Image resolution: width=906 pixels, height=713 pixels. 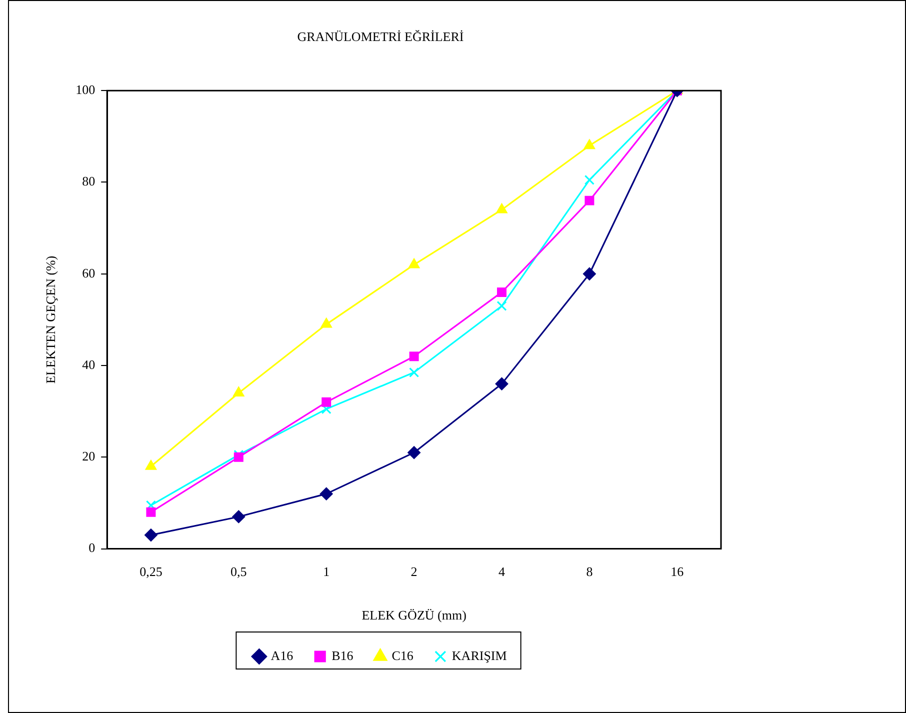 What do you see at coordinates (480, 655) in the screenshot?
I see `legend-label: KARIŞIM` at bounding box center [480, 655].